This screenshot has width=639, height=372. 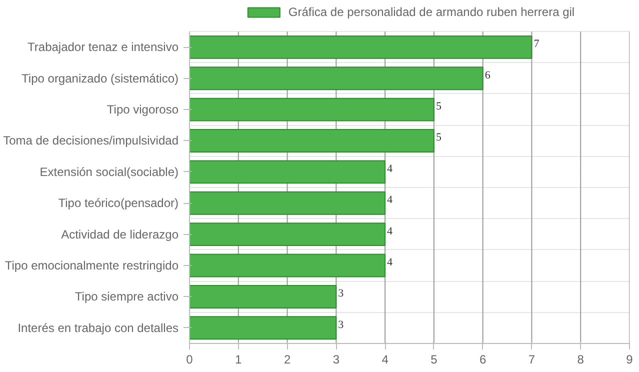 I want to click on x-tick-label: 7, so click(x=532, y=359).